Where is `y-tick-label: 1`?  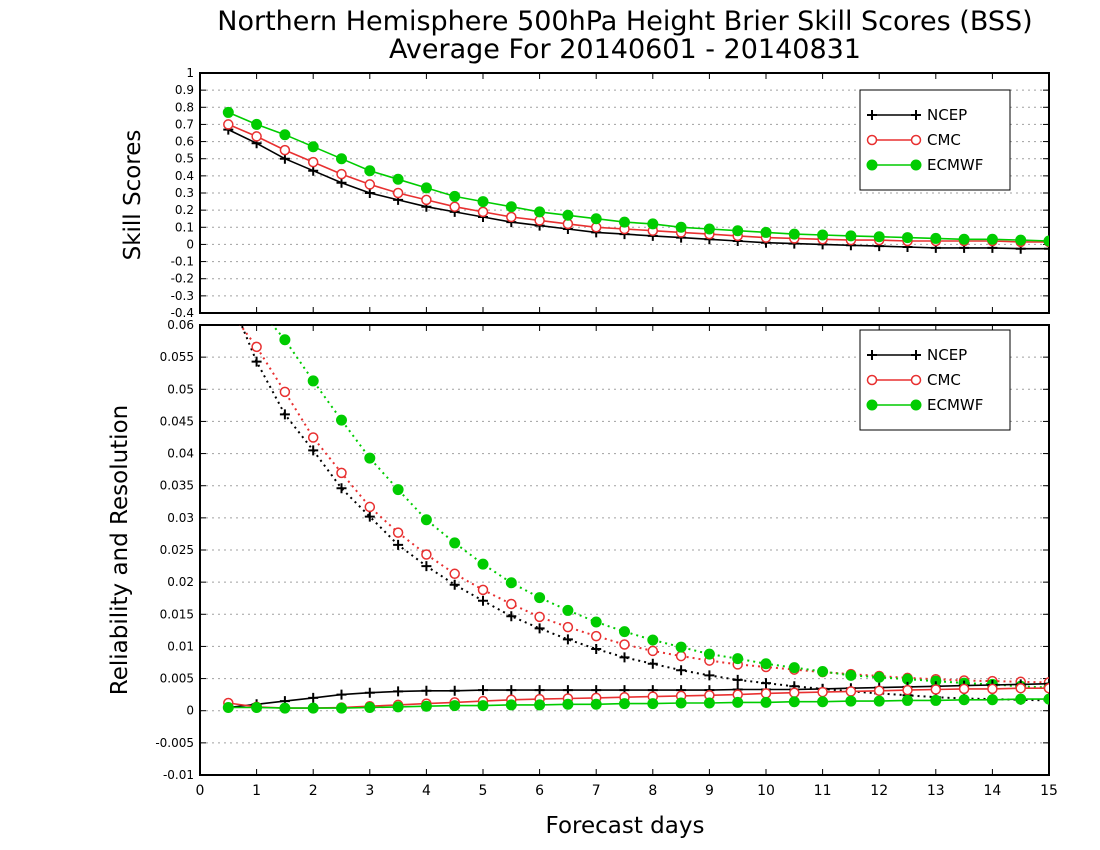
y-tick-label: 1 is located at coordinates (190, 73).